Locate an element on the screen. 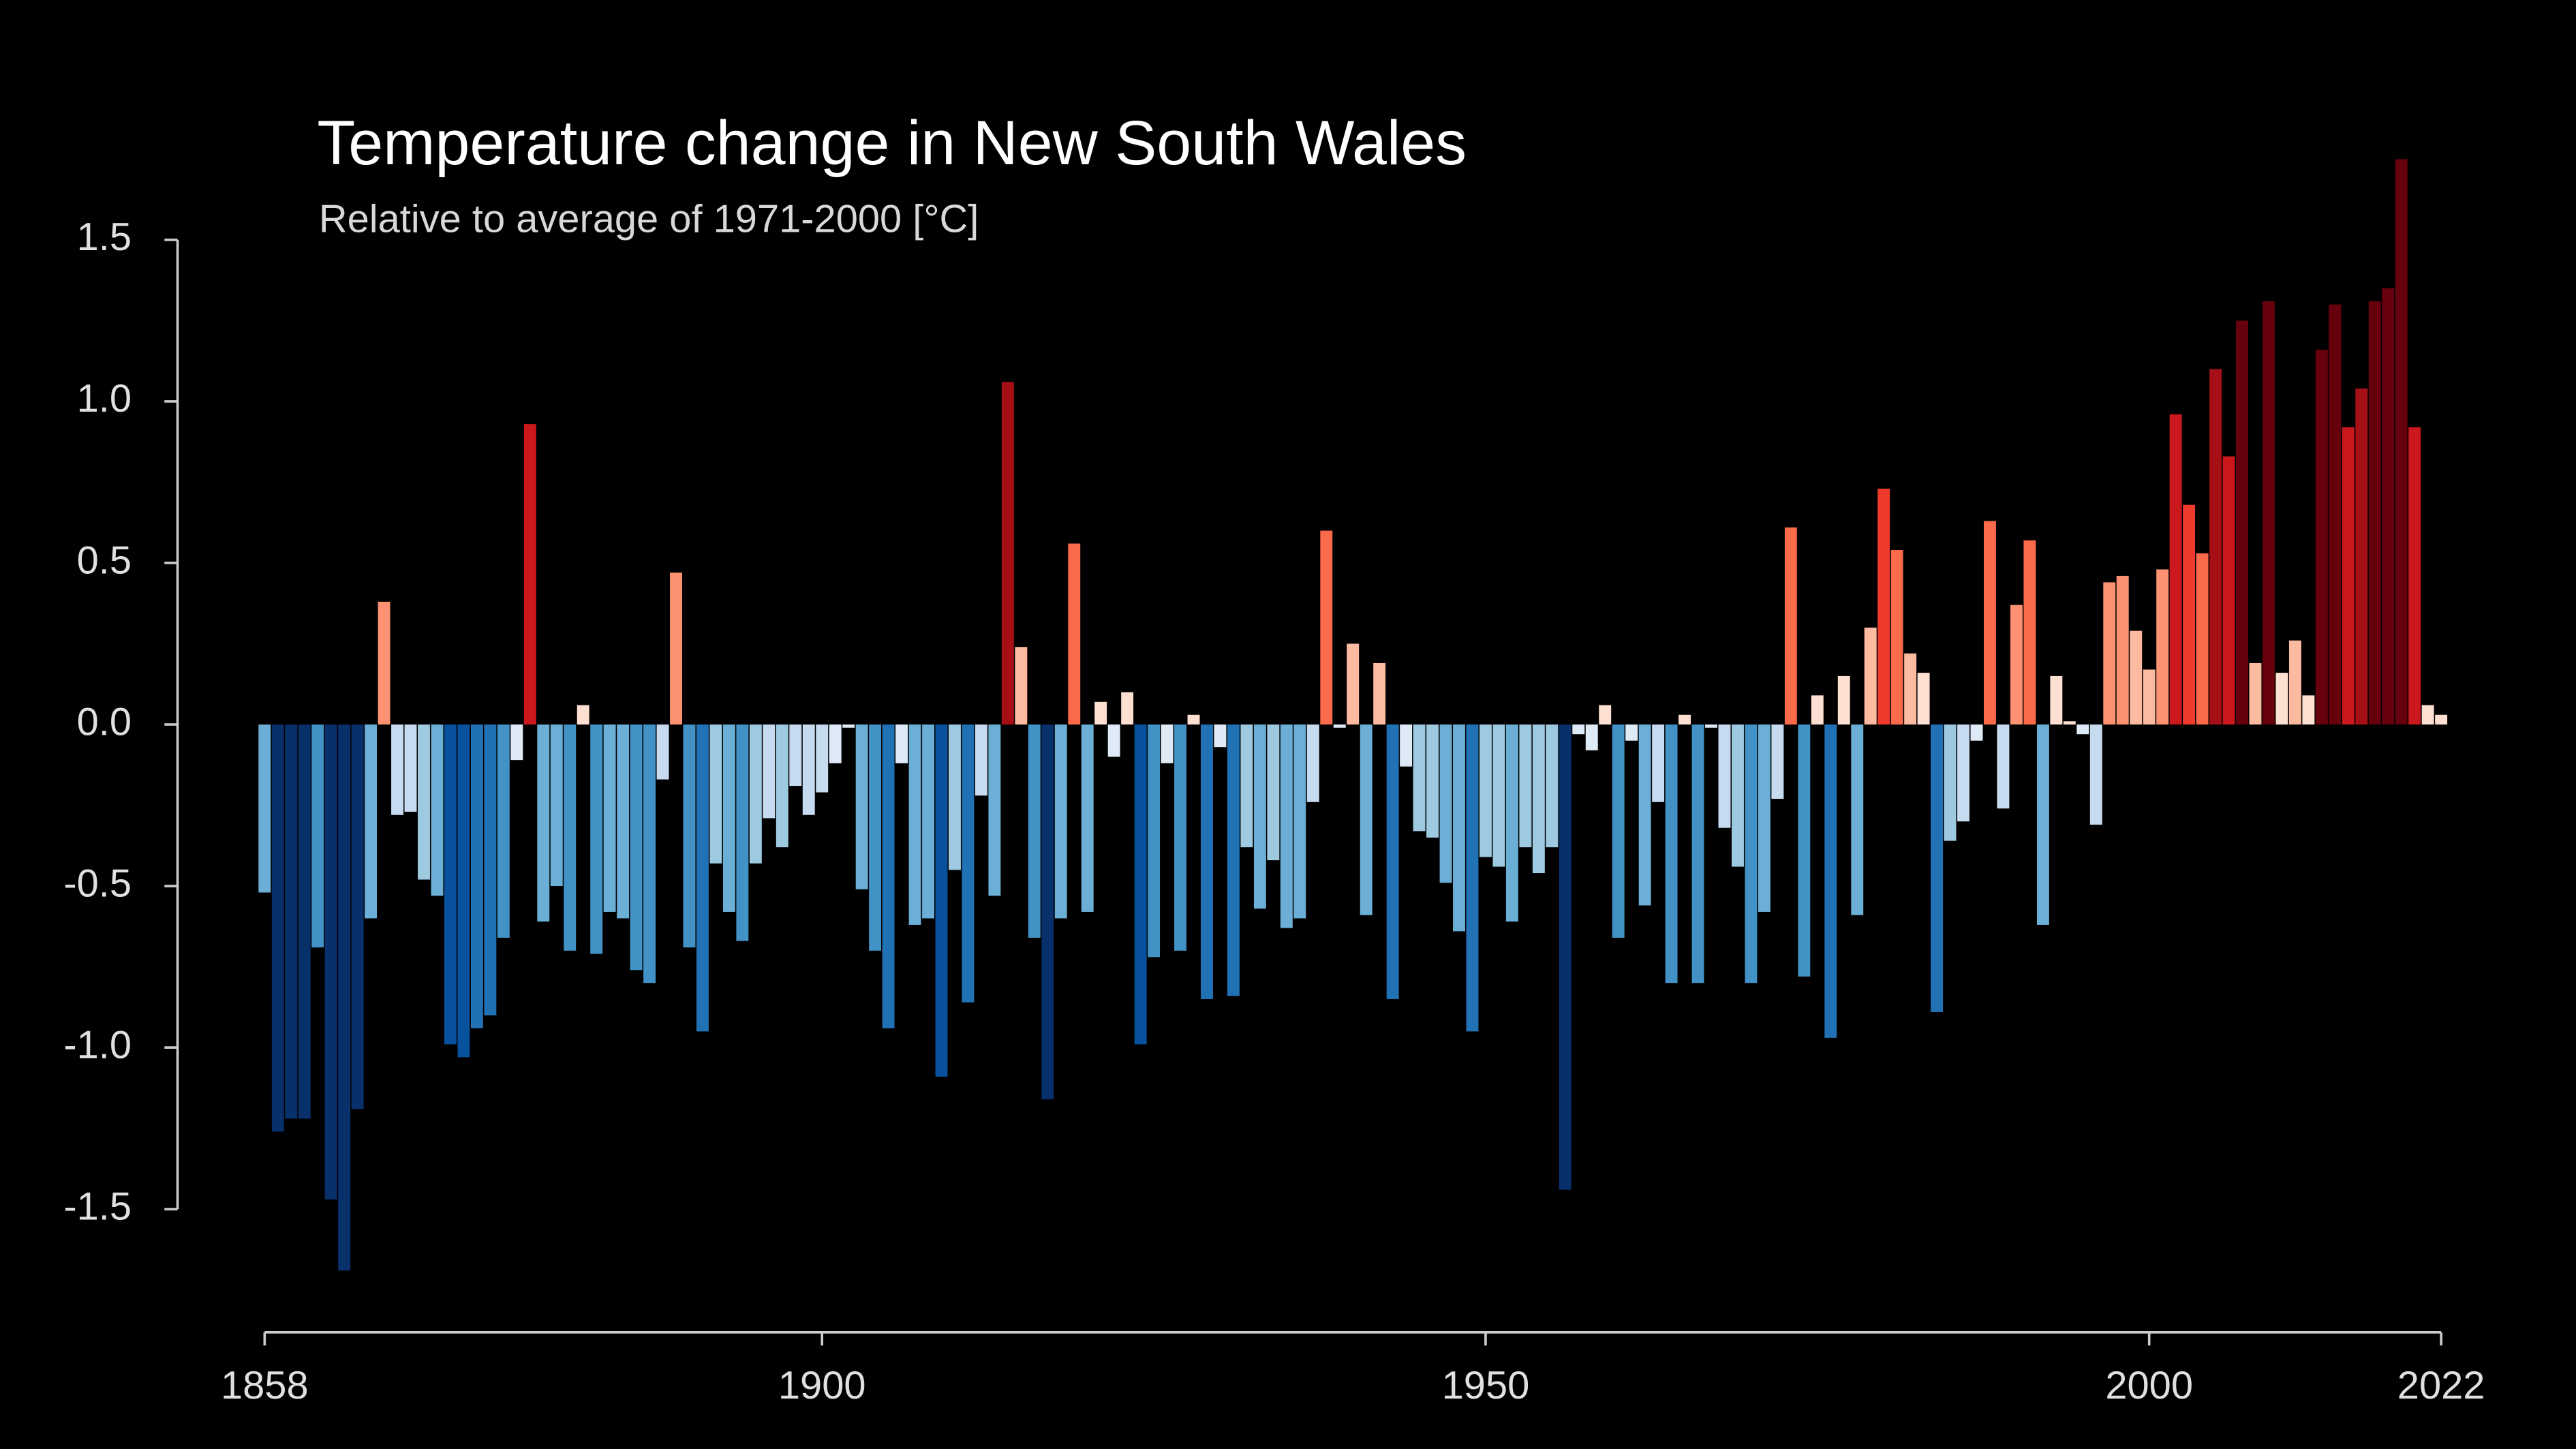 This screenshot has height=1449, width=2576. y-tick-label: 1.5 is located at coordinates (105, 237).